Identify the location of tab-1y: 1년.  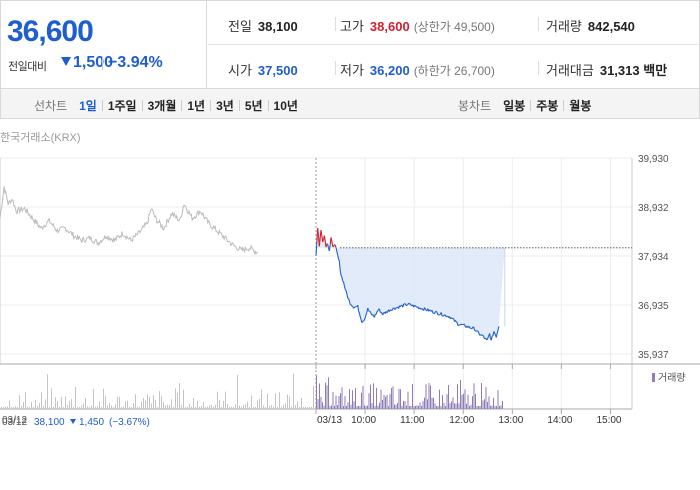
(196, 106).